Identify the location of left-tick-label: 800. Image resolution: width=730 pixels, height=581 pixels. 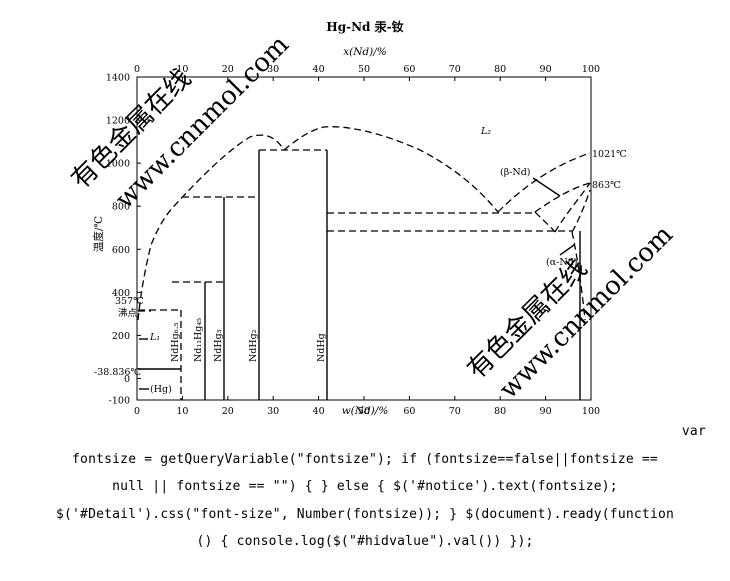
(121, 207).